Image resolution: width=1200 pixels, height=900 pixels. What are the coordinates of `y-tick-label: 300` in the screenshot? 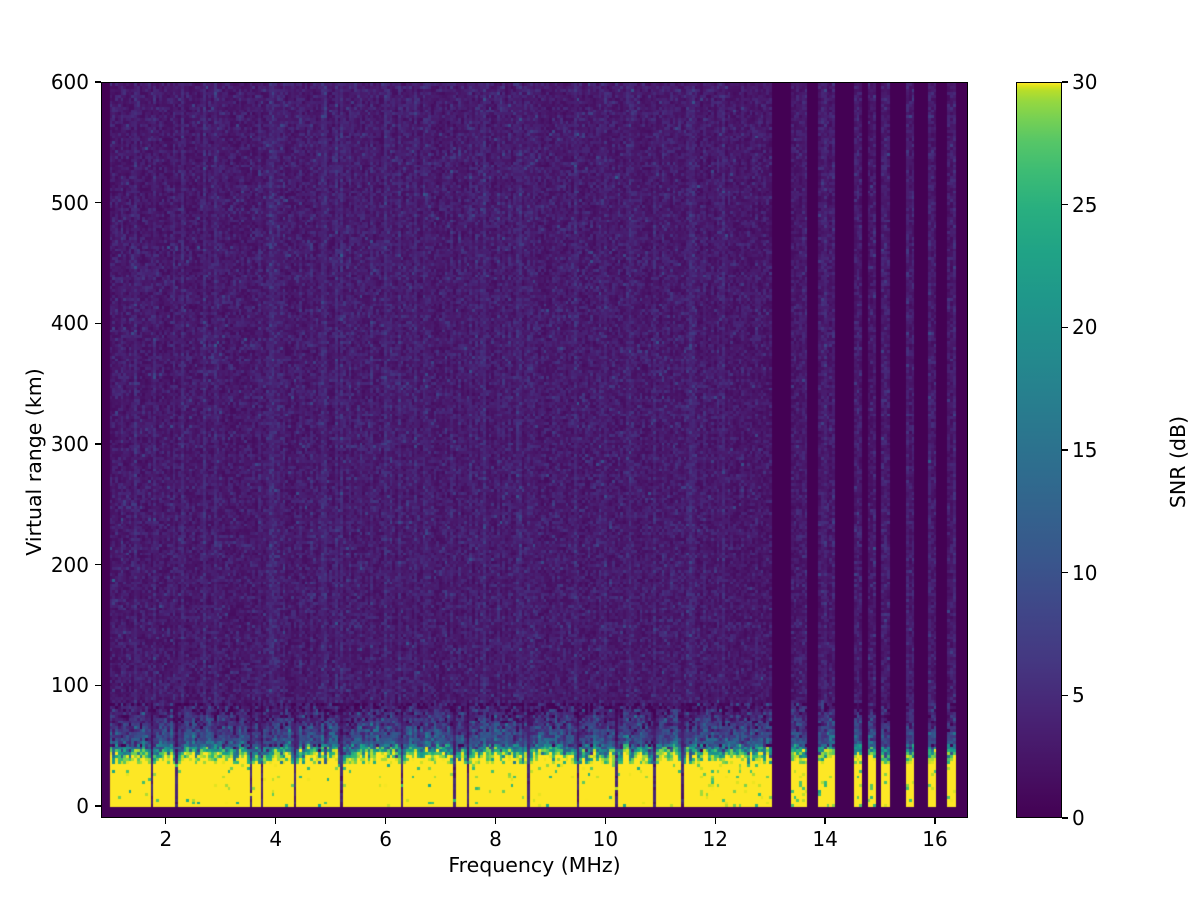 It's located at (69, 443).